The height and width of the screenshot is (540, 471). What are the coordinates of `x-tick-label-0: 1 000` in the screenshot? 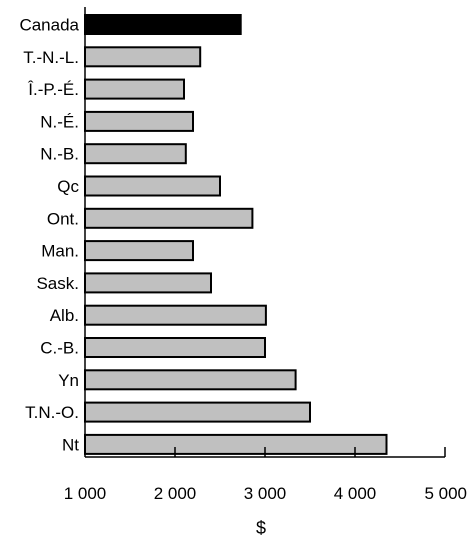 It's located at (85, 493).